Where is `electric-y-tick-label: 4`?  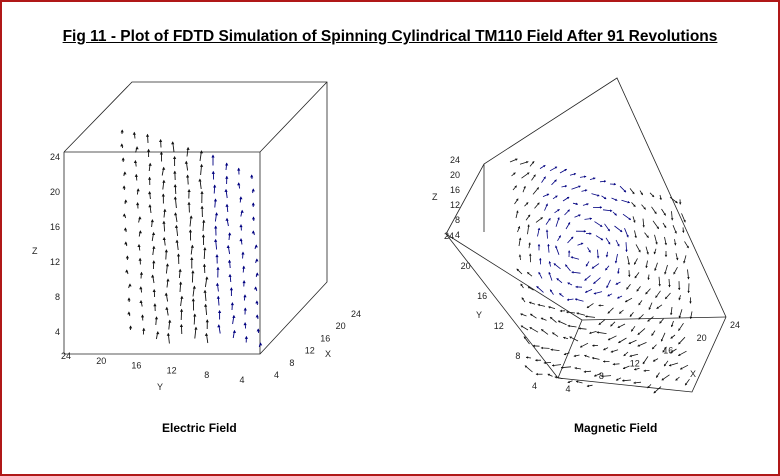
electric-y-tick-label: 4 is located at coordinates (241, 380).